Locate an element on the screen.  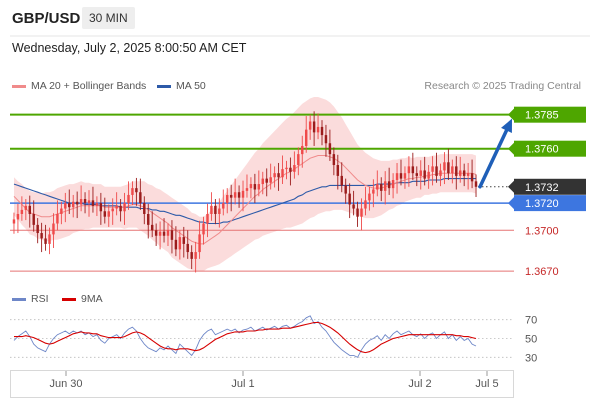
rsi-tick-70: 70 is located at coordinates (531, 321).